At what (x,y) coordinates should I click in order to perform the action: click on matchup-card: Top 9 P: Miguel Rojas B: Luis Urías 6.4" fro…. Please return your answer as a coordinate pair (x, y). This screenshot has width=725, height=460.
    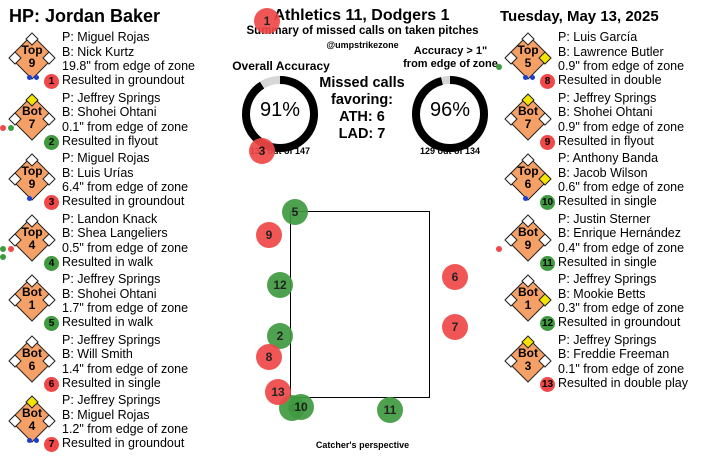
    Looking at the image, I should click on (107, 181).